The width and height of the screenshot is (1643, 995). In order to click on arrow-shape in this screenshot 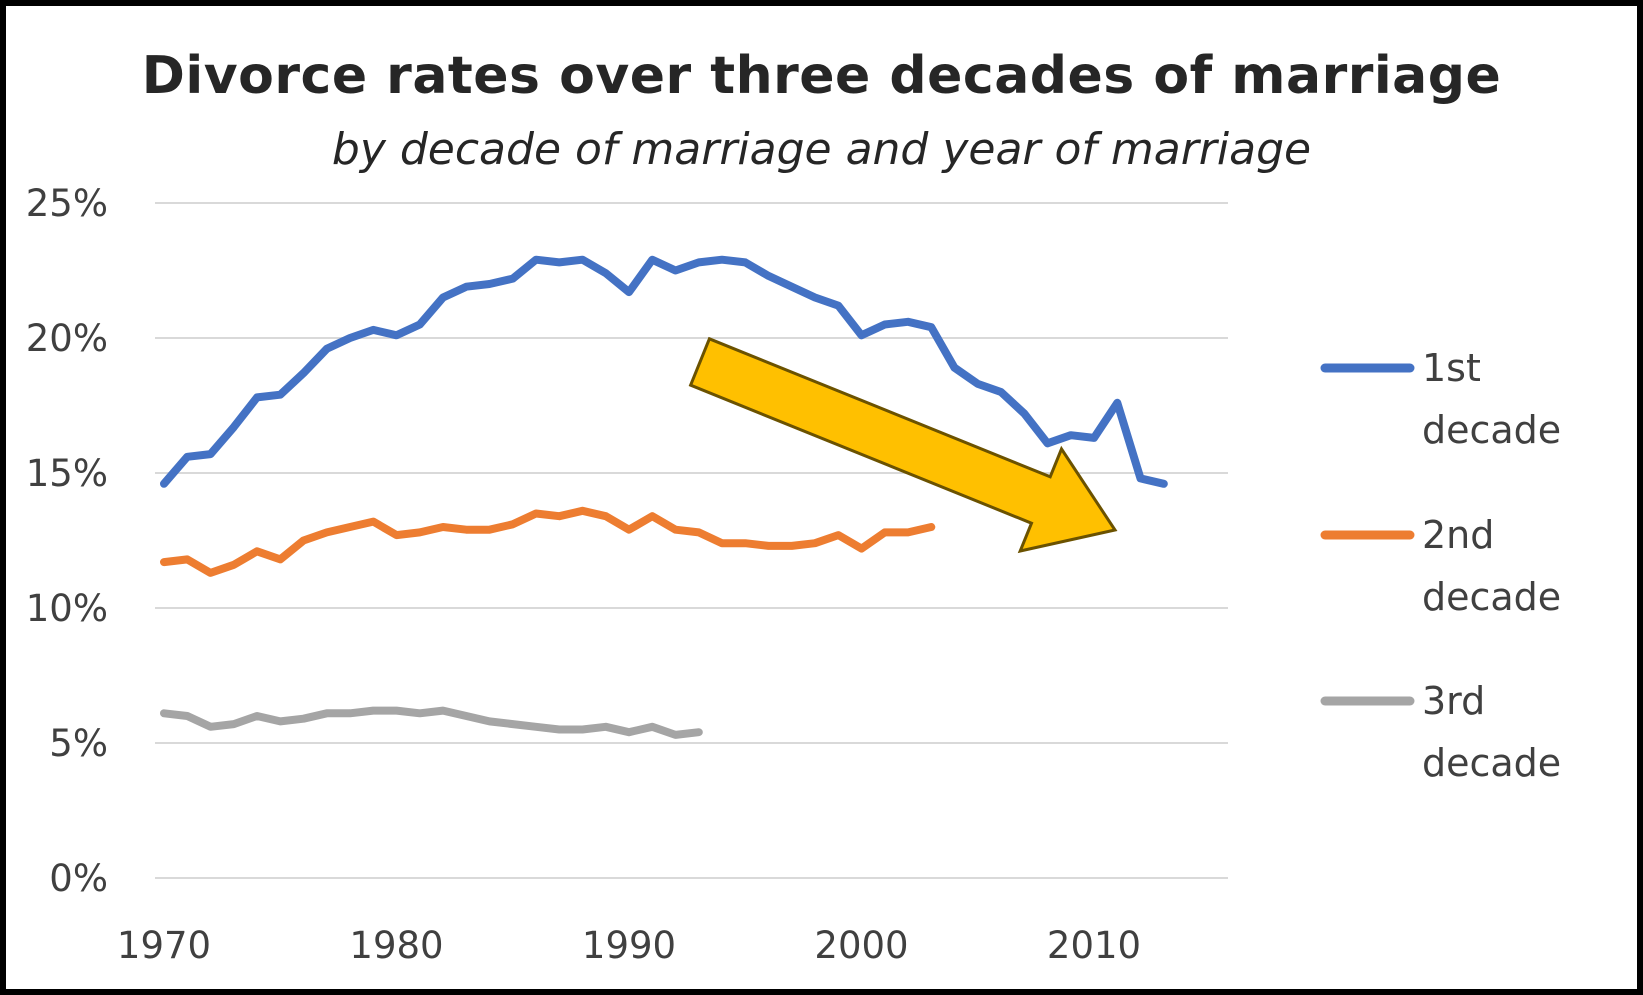, I will do `click(903, 445)`.